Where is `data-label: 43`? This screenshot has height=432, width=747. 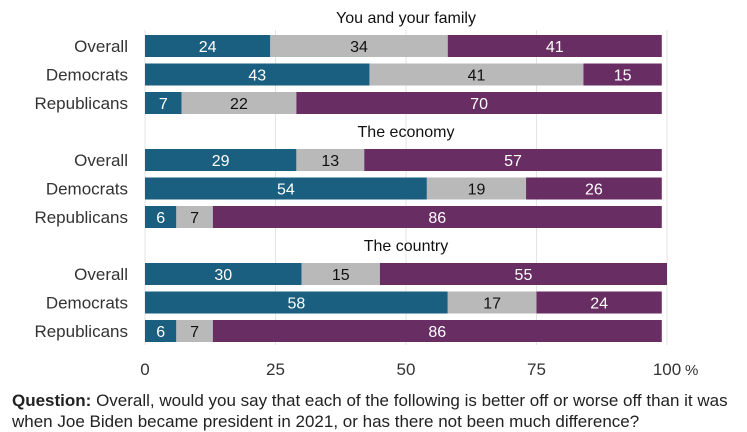
data-label: 43 is located at coordinates (257, 76).